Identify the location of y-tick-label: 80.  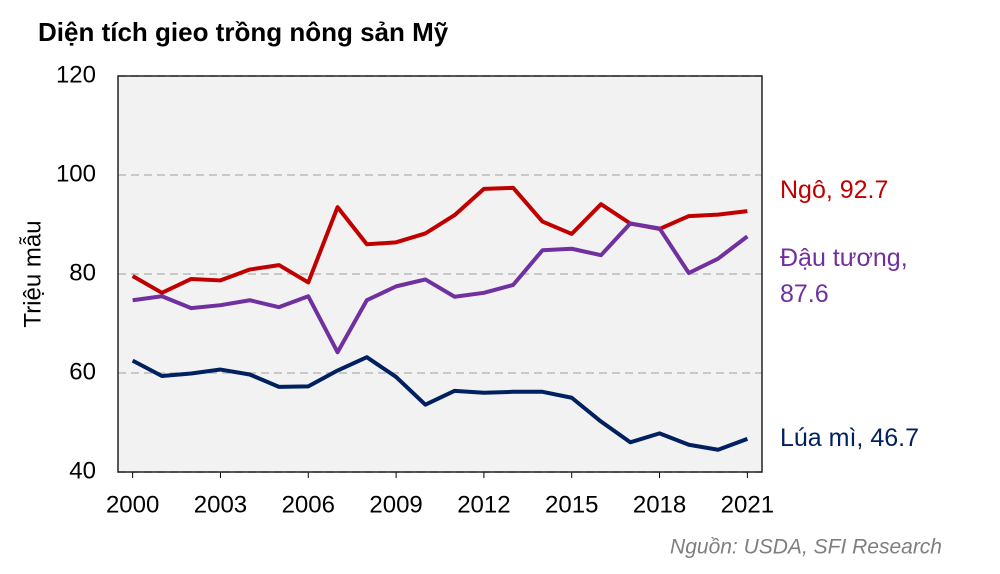
(82, 272).